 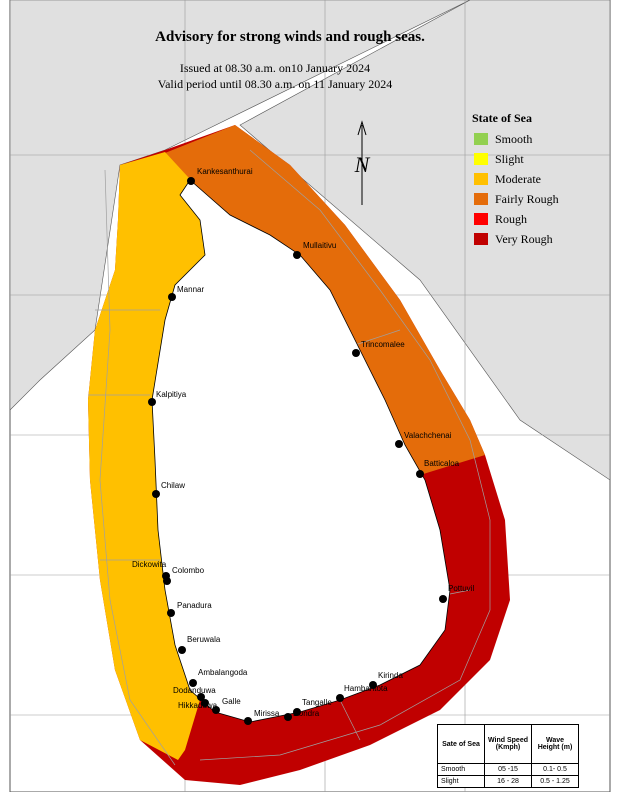 What do you see at coordinates (502, 118) in the screenshot?
I see `legend-title: State of Sea` at bounding box center [502, 118].